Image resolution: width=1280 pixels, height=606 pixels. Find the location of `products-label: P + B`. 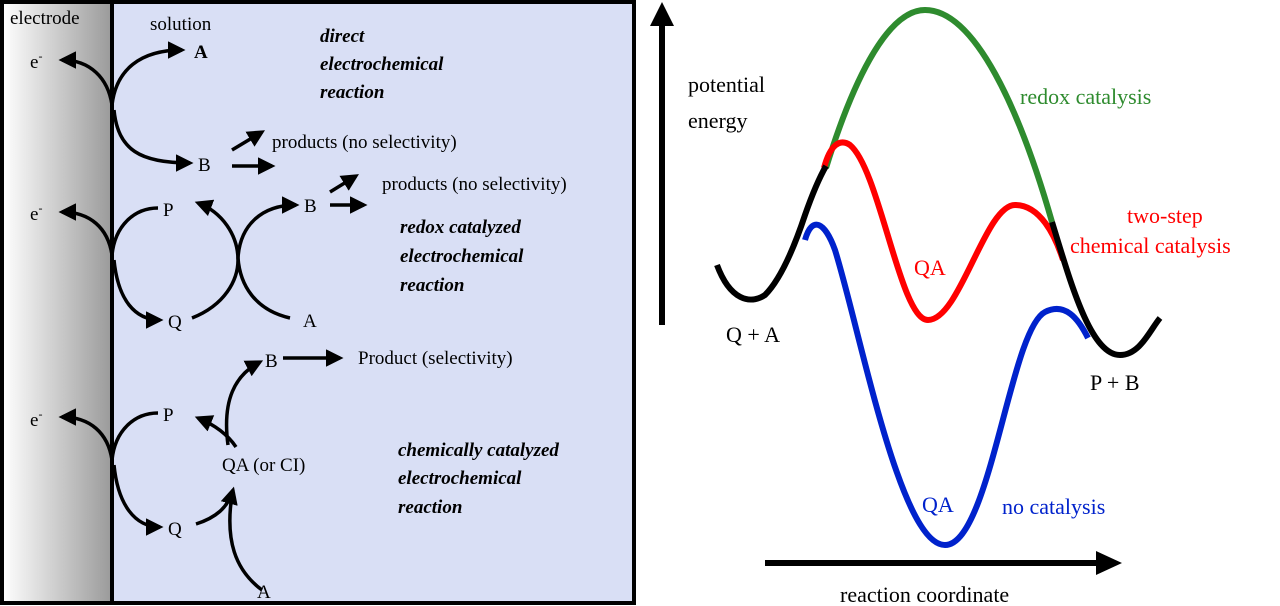

products-label: P + B is located at coordinates (1115, 382).